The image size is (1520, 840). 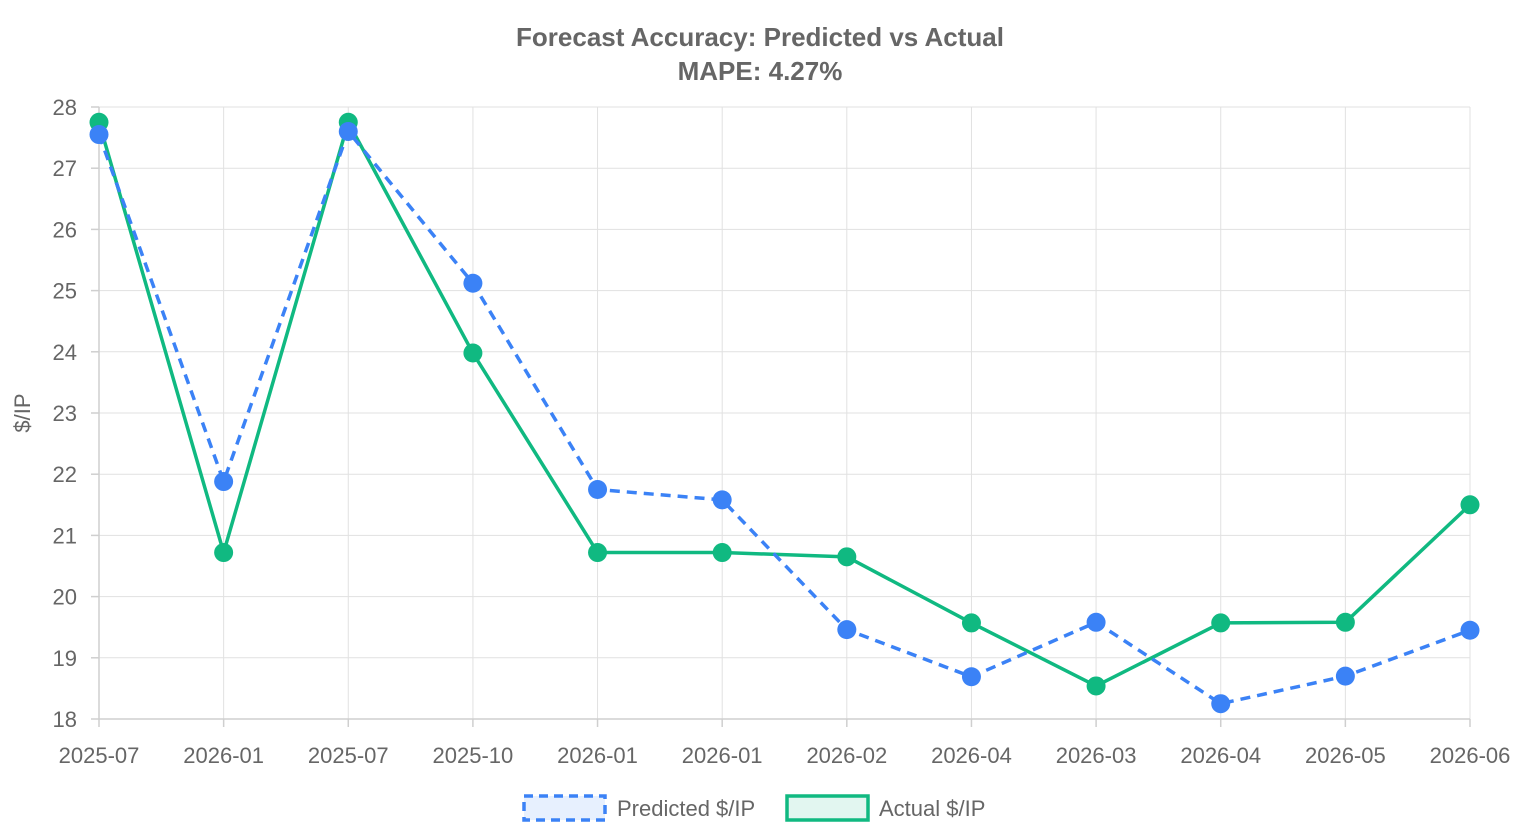 What do you see at coordinates (760, 71) in the screenshot?
I see `chart-subtitle: MAPE: 4.27%` at bounding box center [760, 71].